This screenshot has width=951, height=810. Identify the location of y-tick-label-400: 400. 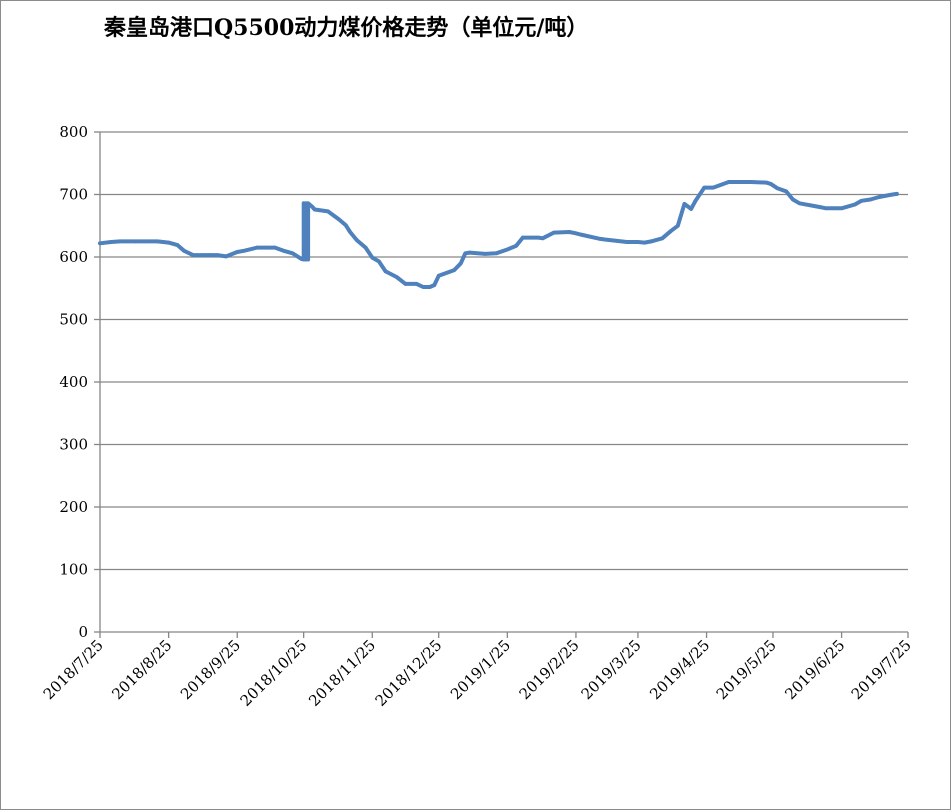
(73, 382).